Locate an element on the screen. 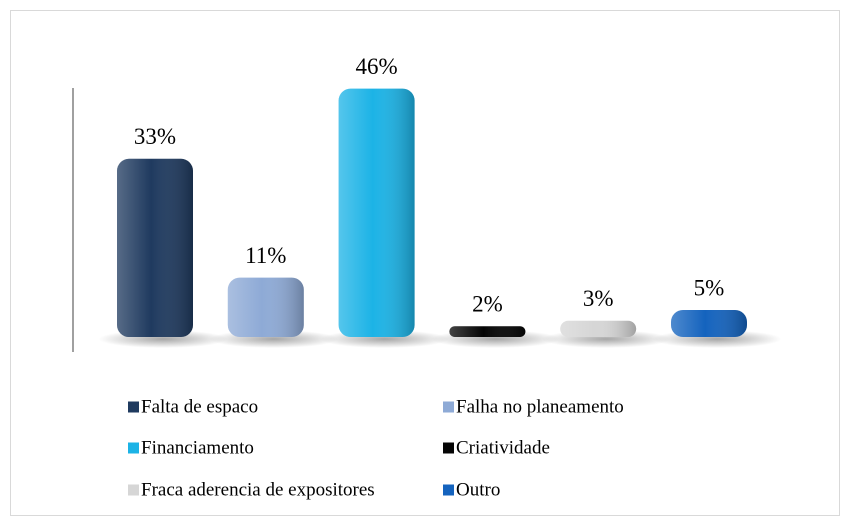 This screenshot has height=516, width=850. value-label: 33% is located at coordinates (155, 136).